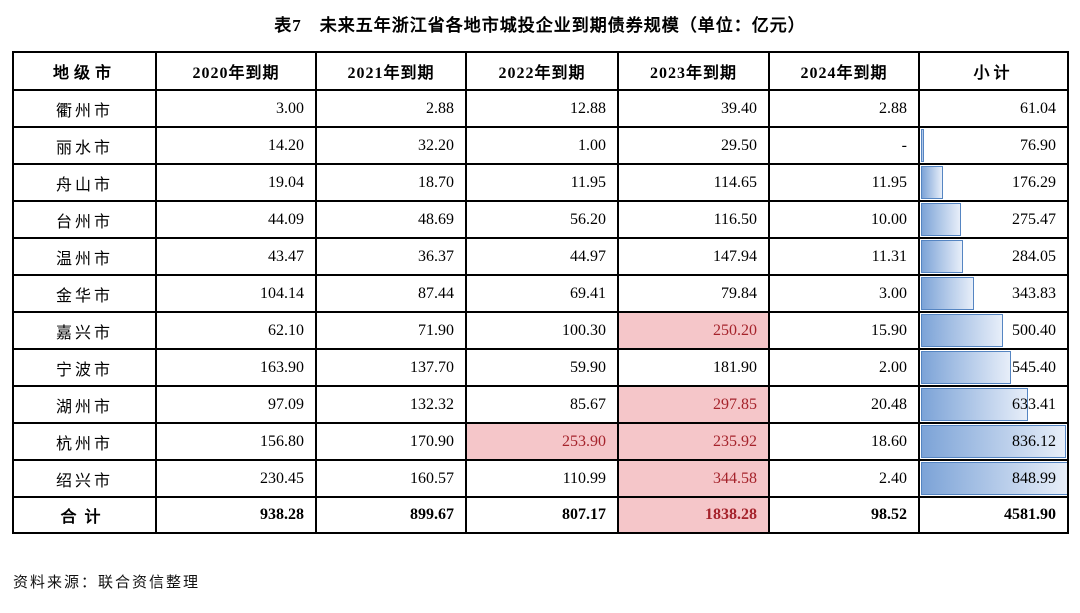  What do you see at coordinates (1034, 441) in the screenshot?
I see `subtotal-value: 836.12` at bounding box center [1034, 441].